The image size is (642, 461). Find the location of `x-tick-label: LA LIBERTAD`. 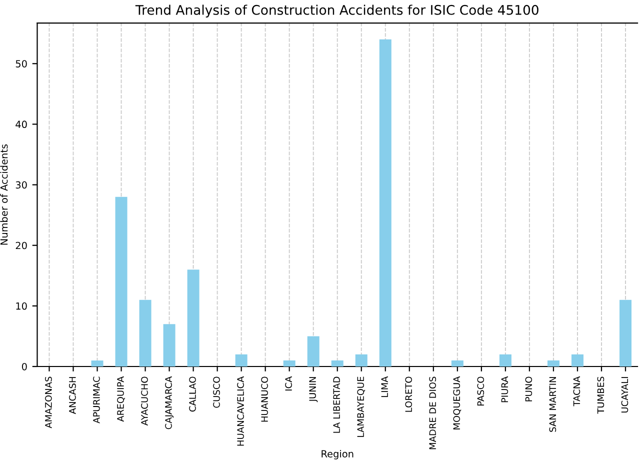

x-tick-label: LA LIBERTAD is located at coordinates (336, 404).